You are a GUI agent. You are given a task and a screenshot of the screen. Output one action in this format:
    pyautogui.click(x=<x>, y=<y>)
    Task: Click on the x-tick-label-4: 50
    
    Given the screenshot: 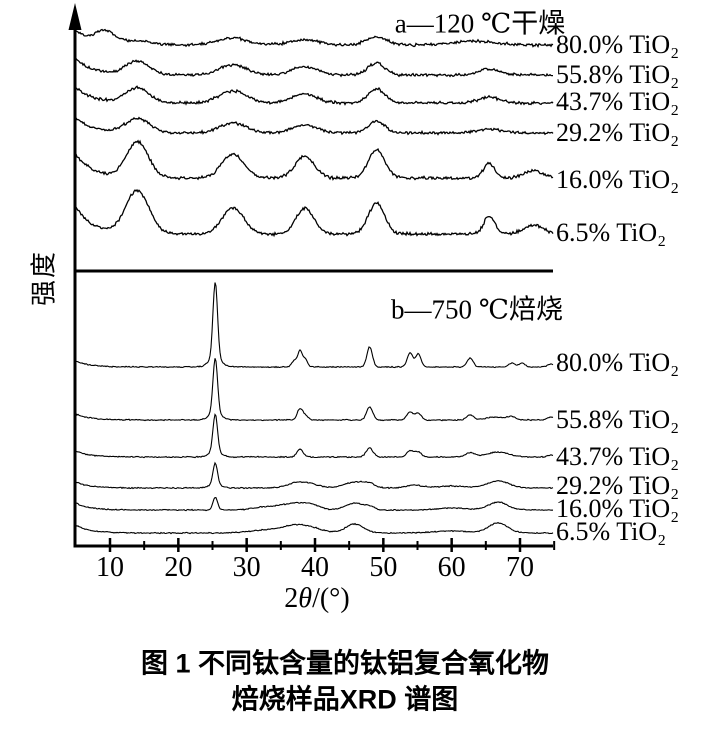 What is the action you would take?
    pyautogui.click(x=383, y=567)
    